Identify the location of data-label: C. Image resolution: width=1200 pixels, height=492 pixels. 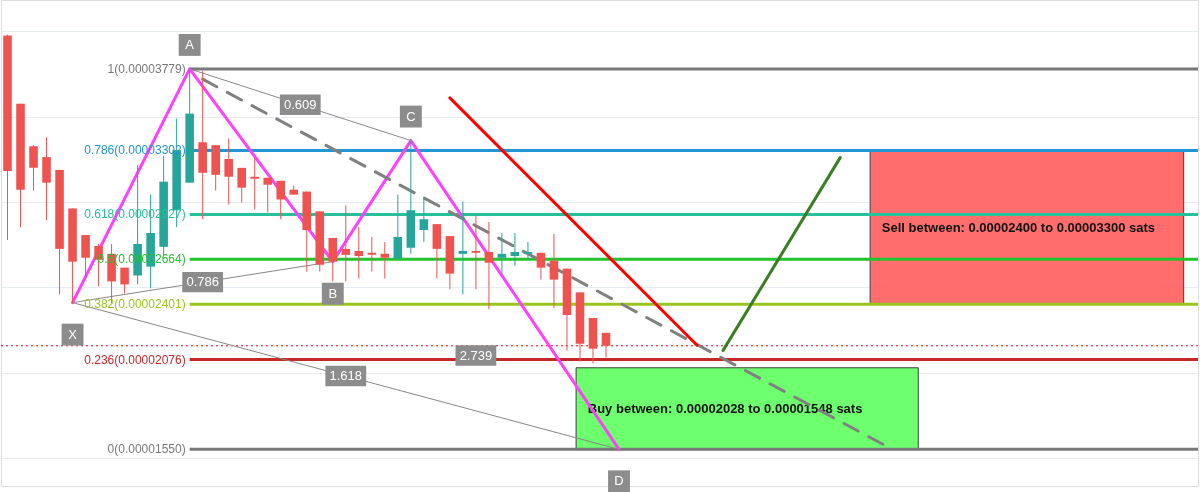
(411, 116).